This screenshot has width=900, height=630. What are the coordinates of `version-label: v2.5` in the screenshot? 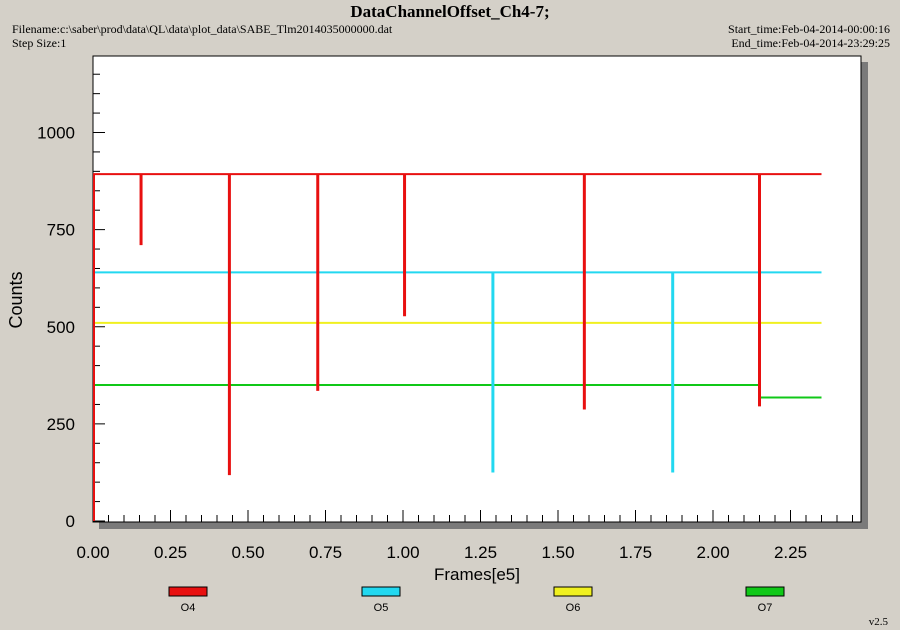 It's located at (878, 622).